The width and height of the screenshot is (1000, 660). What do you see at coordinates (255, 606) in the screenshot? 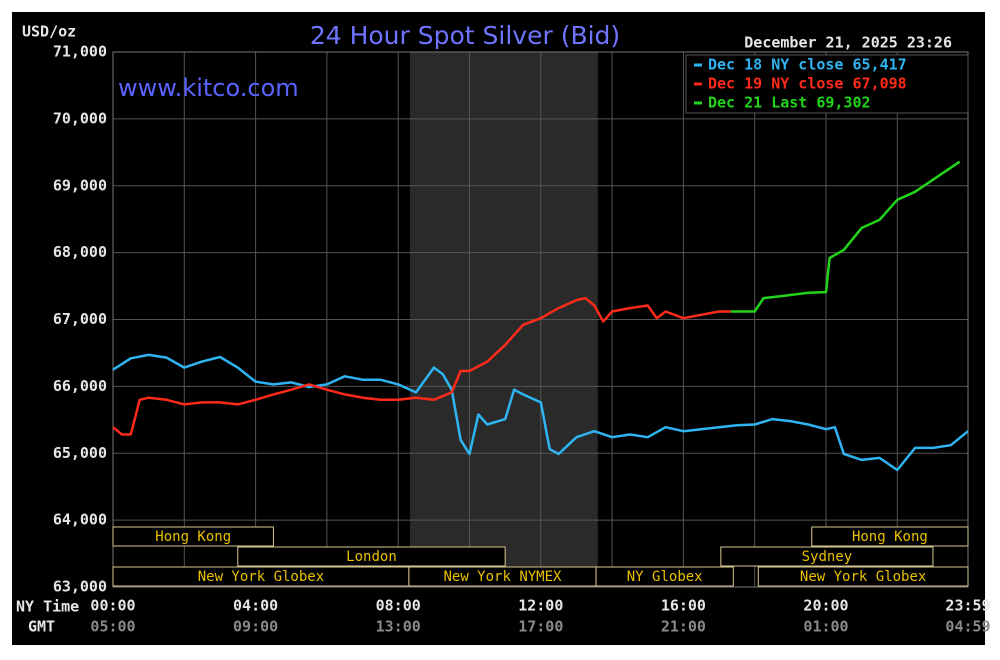
I see `x-tick-label: 04:00` at bounding box center [255, 606].